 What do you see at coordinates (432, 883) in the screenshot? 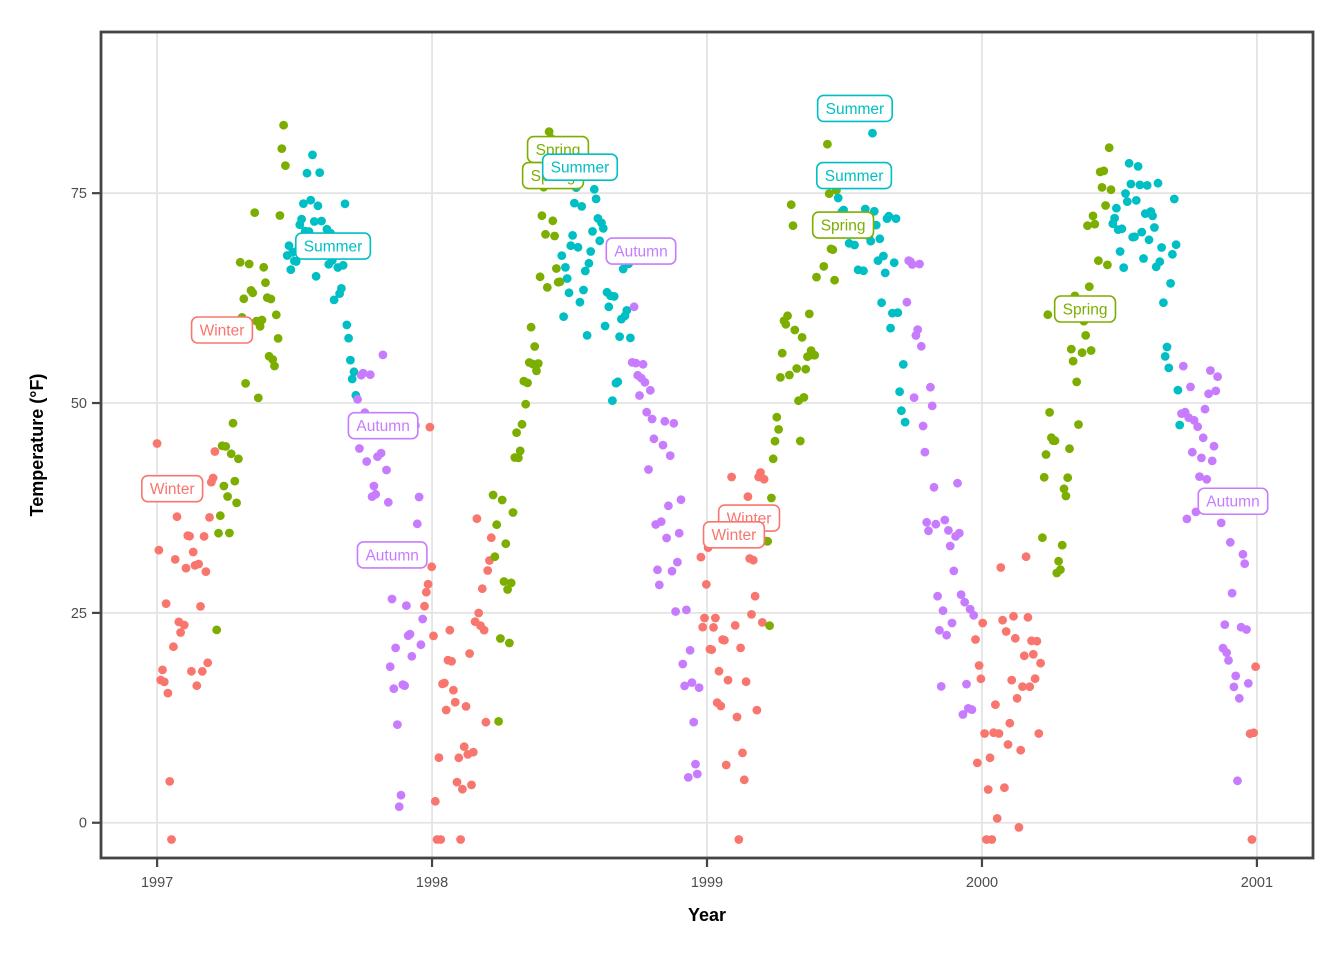
I see `x-tick-label: 1998` at bounding box center [432, 883].